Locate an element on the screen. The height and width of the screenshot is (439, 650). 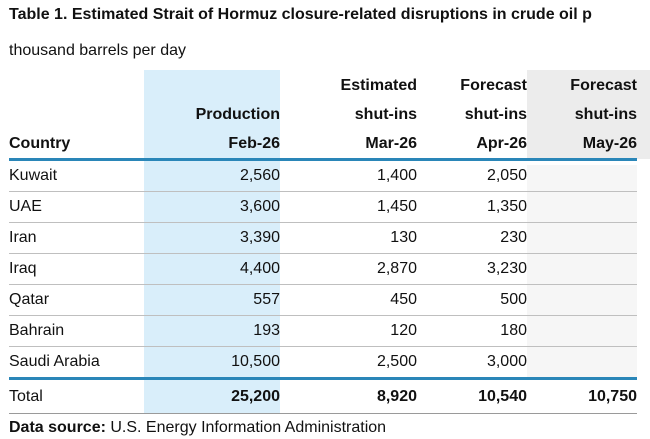
estimated-cell: 1,450 is located at coordinates (348, 207).